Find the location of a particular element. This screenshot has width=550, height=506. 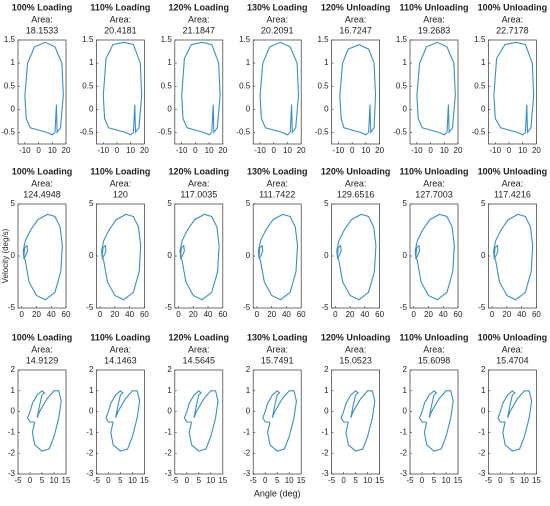

area-value: 20.2091 is located at coordinates (277, 30).